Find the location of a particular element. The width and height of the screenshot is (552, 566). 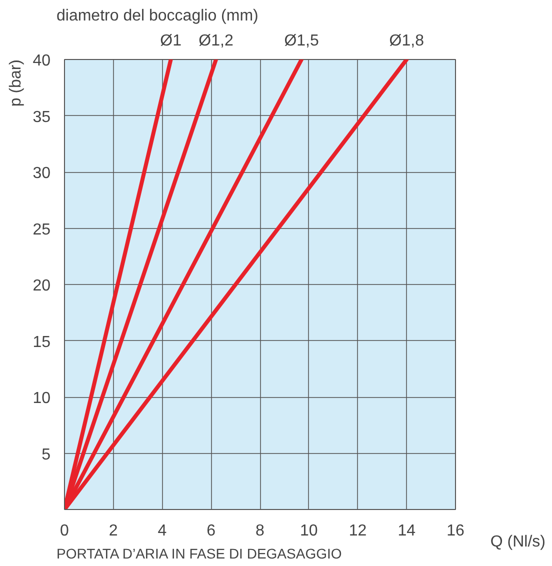

x-tick-label: 0 is located at coordinates (65, 531).